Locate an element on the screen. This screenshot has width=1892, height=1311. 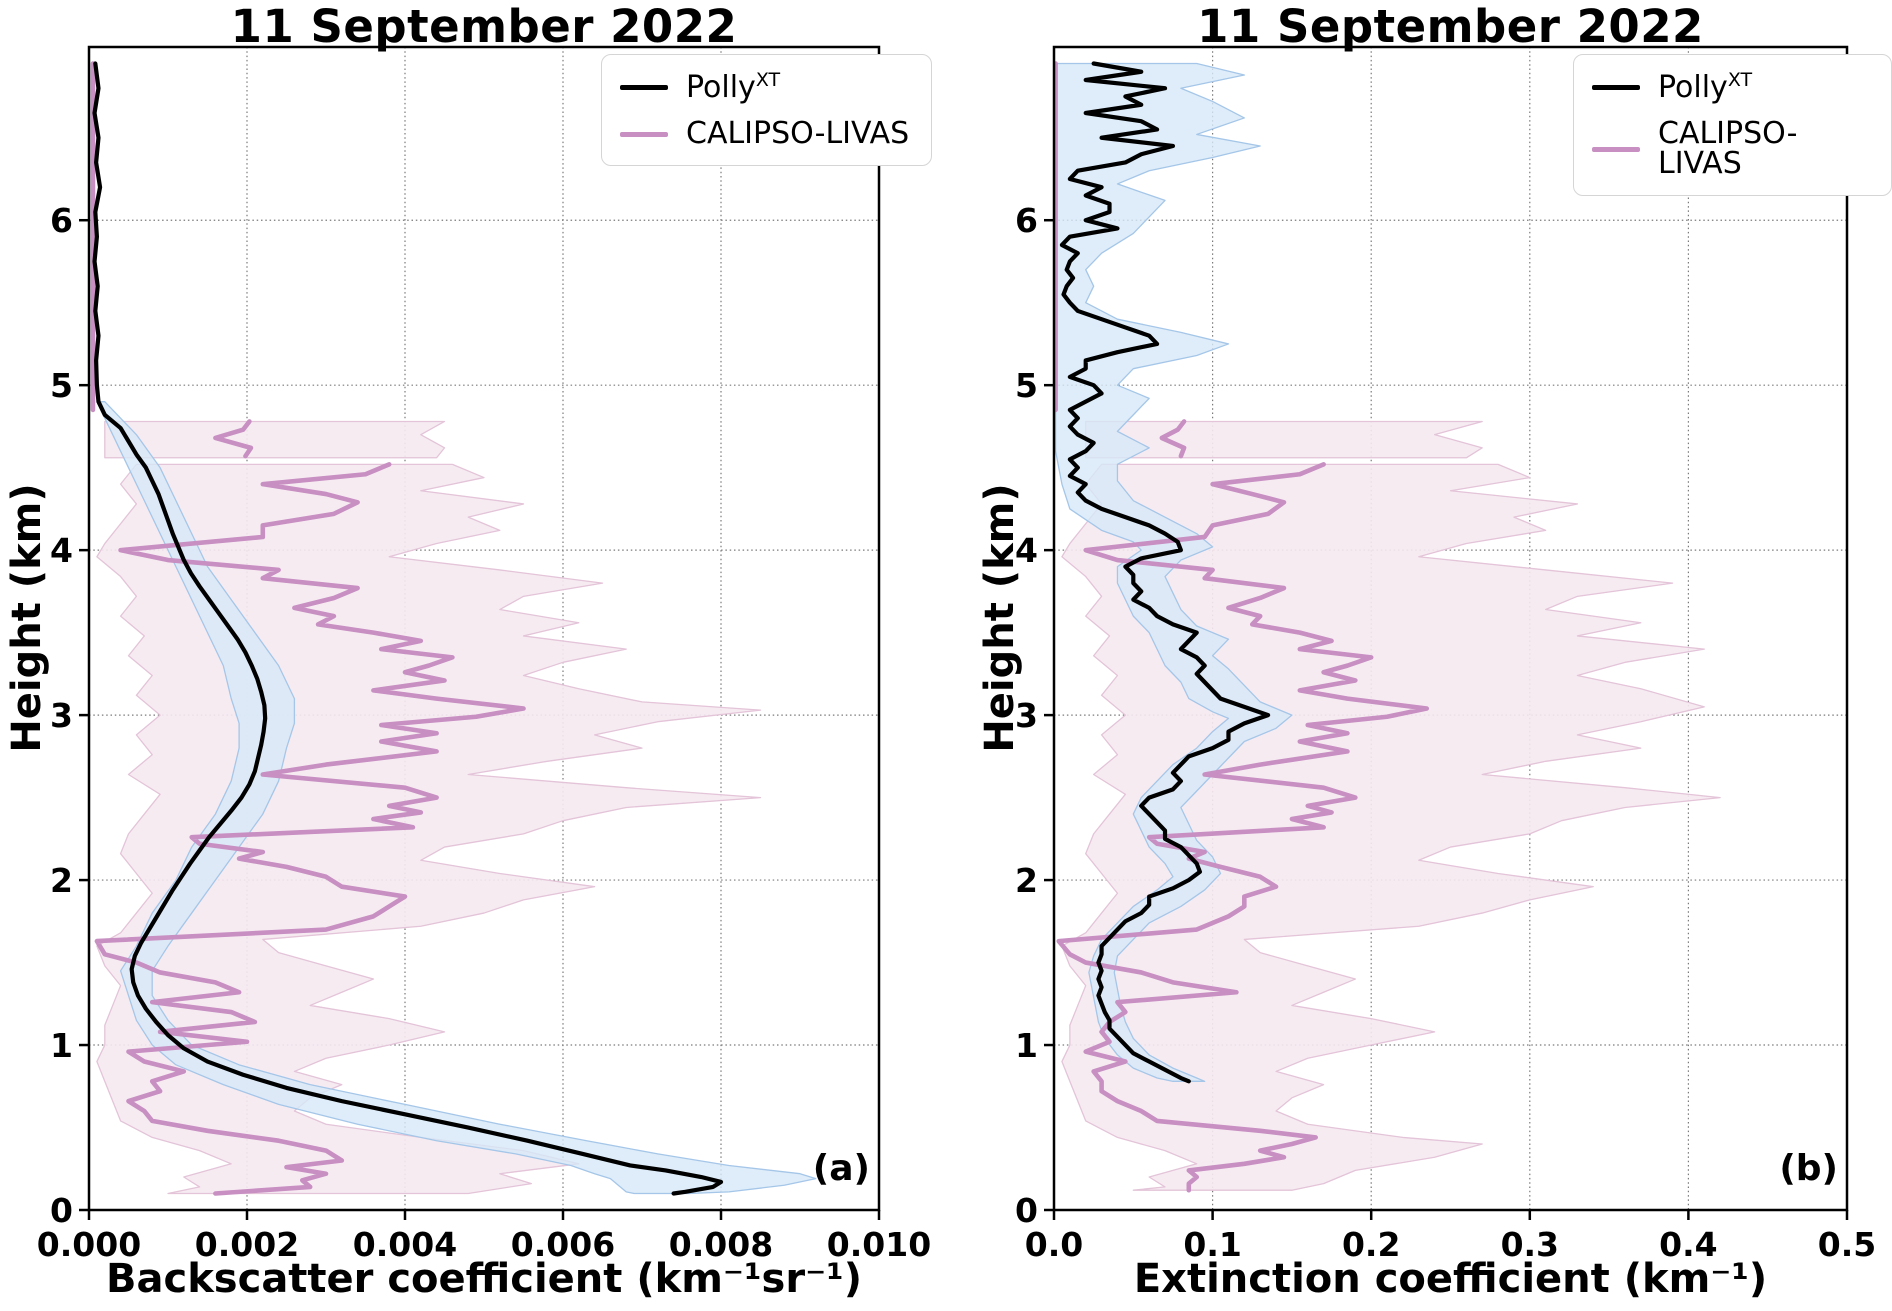
panel-a-title: 11 September 2022 is located at coordinates (484, 26).